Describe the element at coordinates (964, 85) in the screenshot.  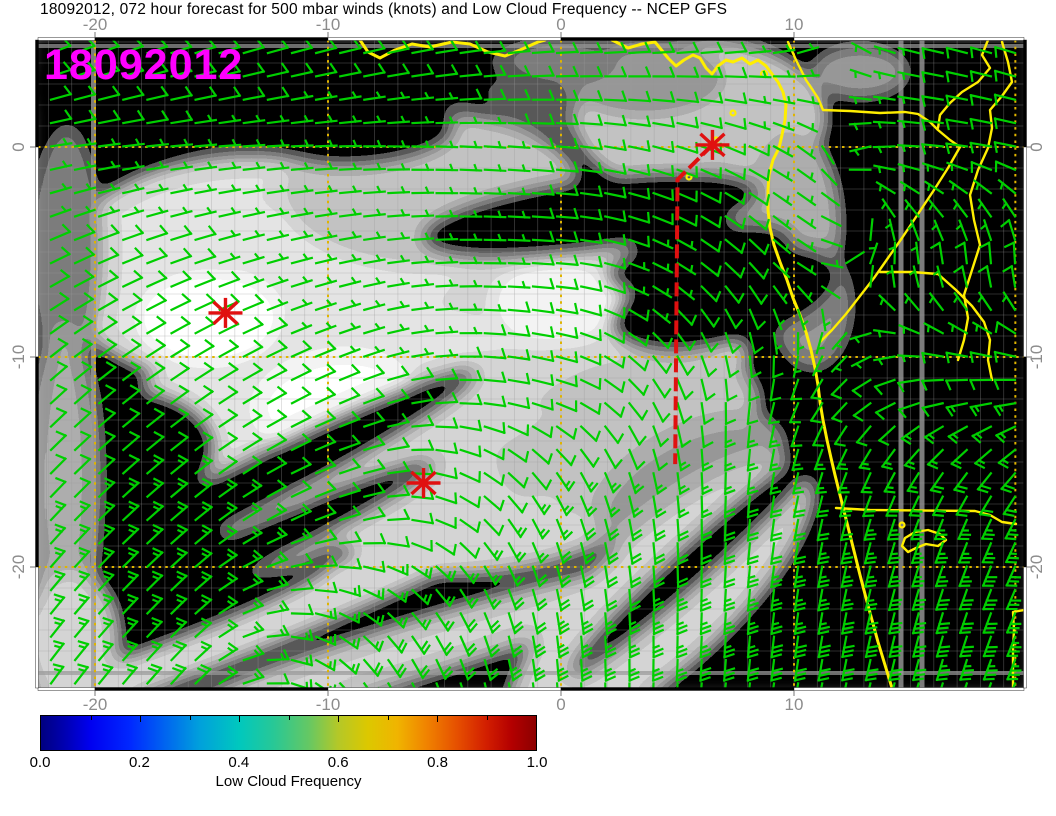
I see `country-border` at that location.